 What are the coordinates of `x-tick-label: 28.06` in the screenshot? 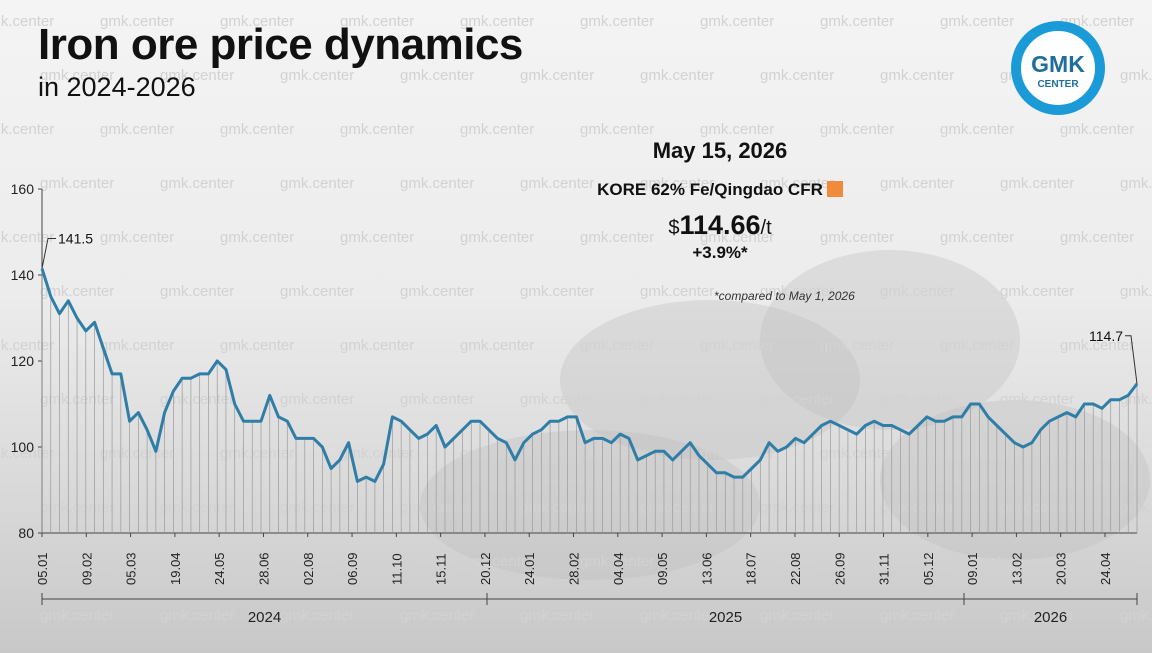 It's located at (263, 568).